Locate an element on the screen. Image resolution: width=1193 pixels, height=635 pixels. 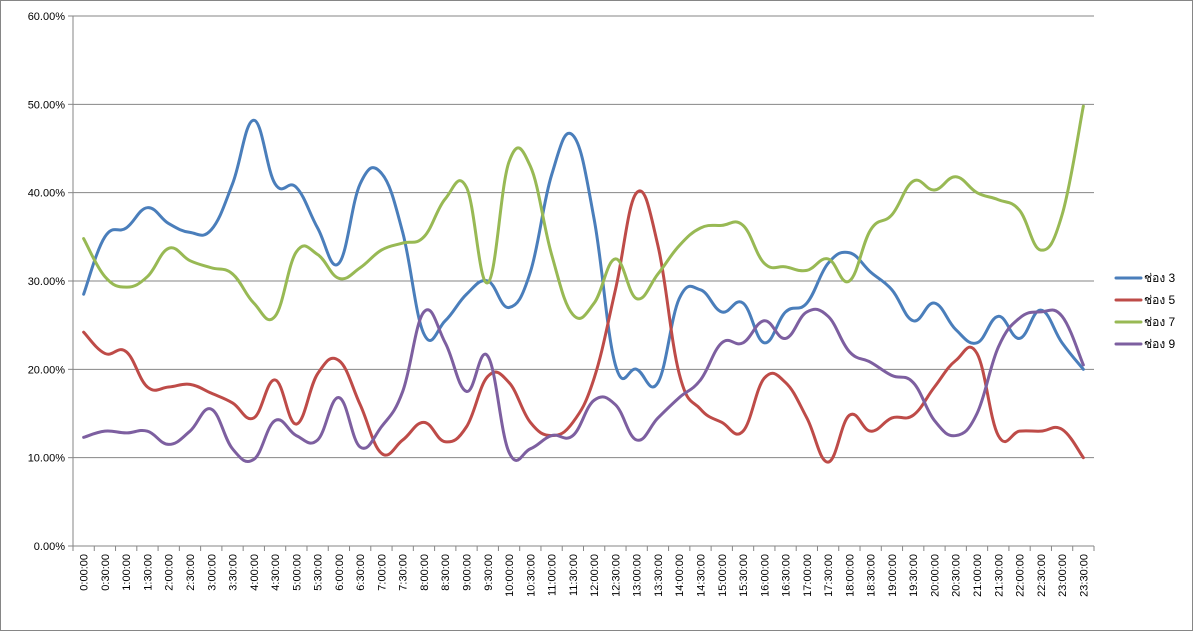
x-tick-label: 0:00:00 is located at coordinates (85, 572).